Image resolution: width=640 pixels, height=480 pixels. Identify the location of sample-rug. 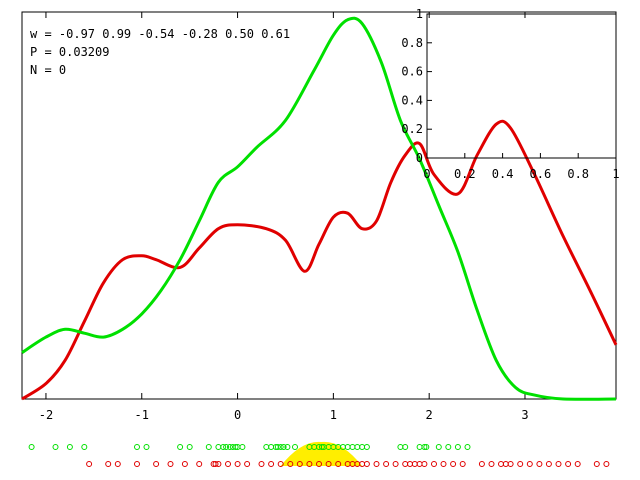
(319, 454).